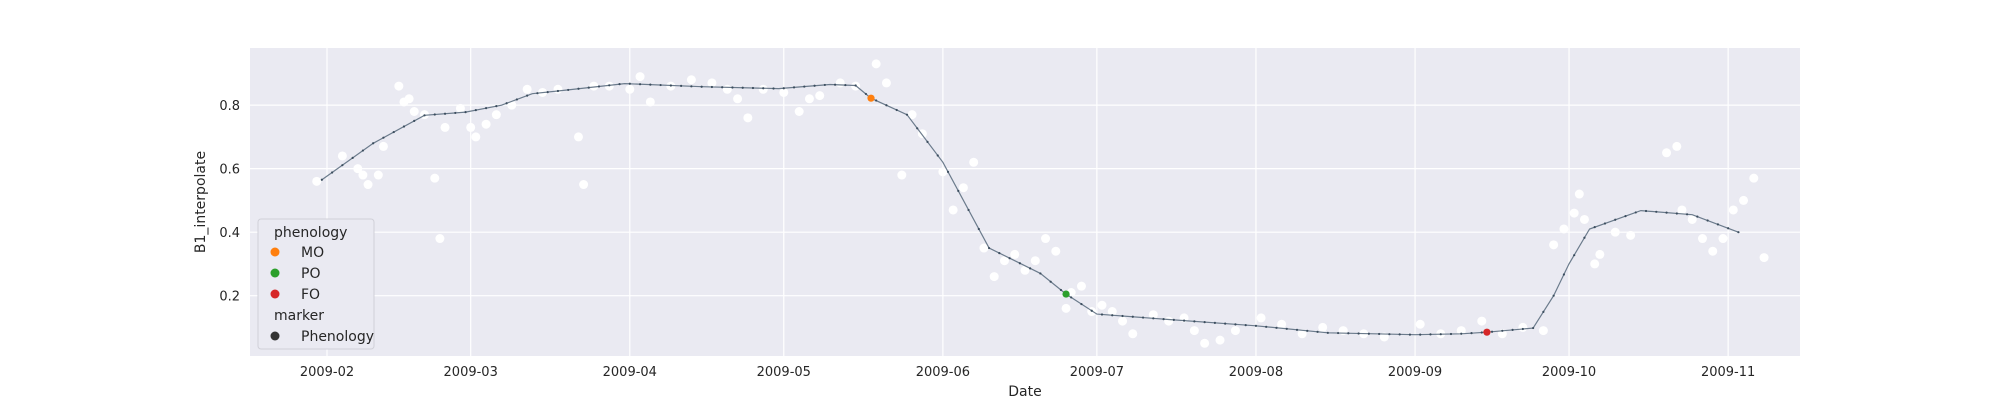  I want to click on x-tick-label: 2009-09, so click(1415, 372).